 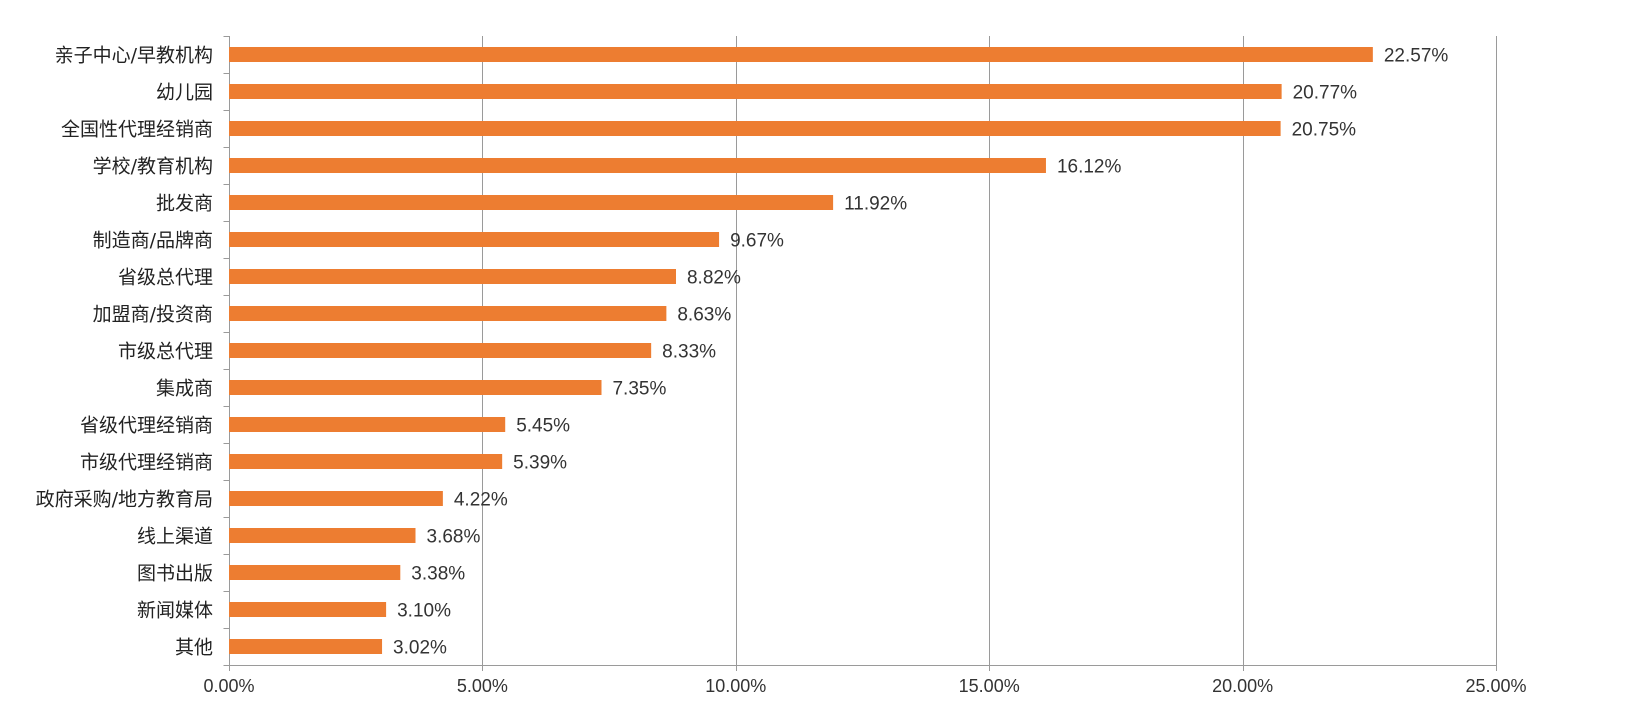 What do you see at coordinates (175, 611) in the screenshot?
I see `category-label-15: 新闻媒体` at bounding box center [175, 611].